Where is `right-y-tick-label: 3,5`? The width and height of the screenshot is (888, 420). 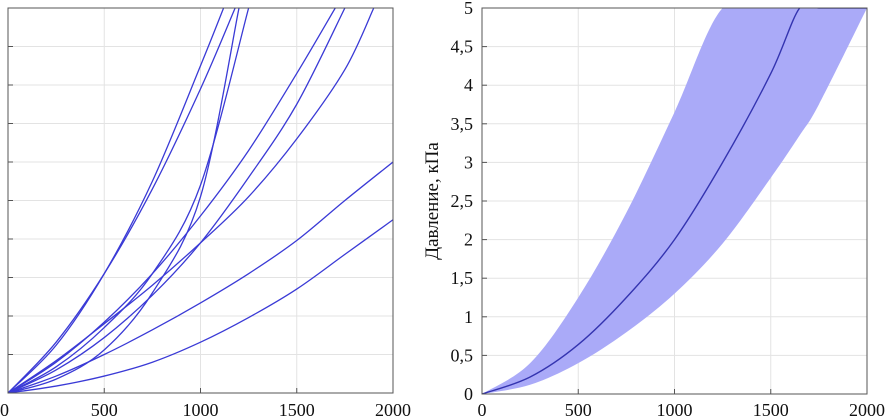
right-y-tick-label: 3,5 is located at coordinates (462, 124).